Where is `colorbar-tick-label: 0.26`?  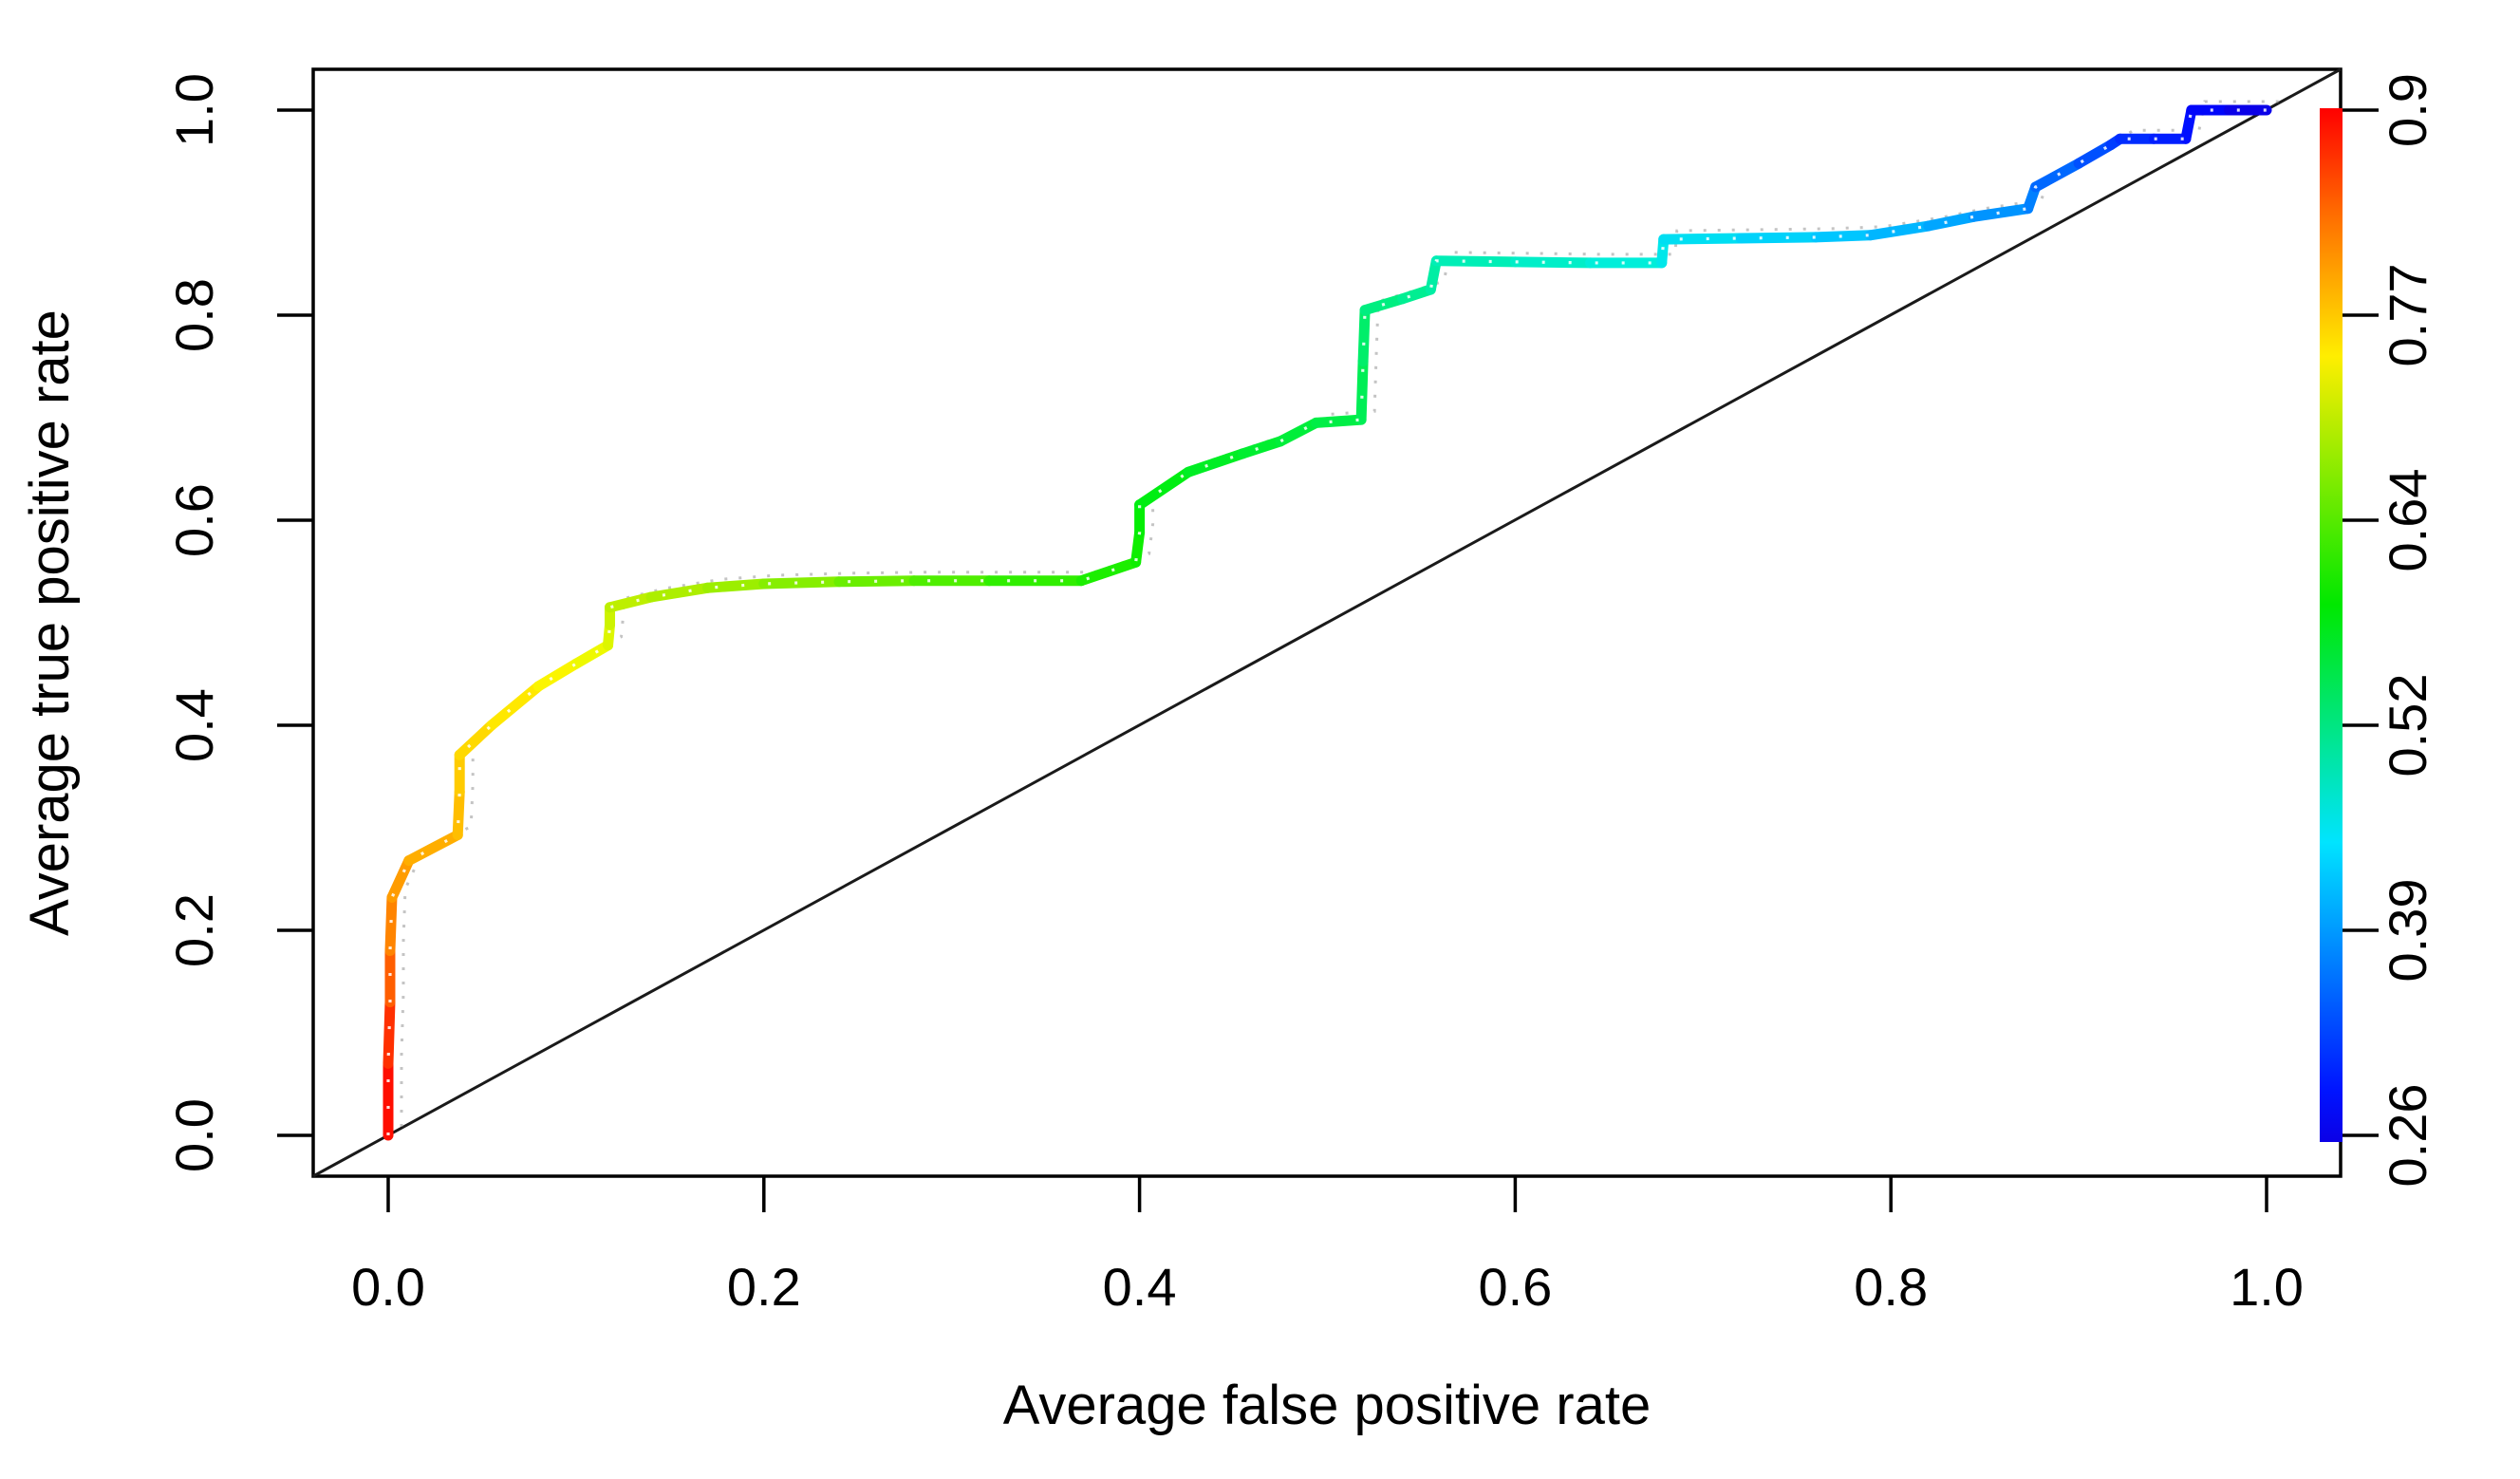
colorbar-tick-label: 0.26 is located at coordinates (2407, 1136).